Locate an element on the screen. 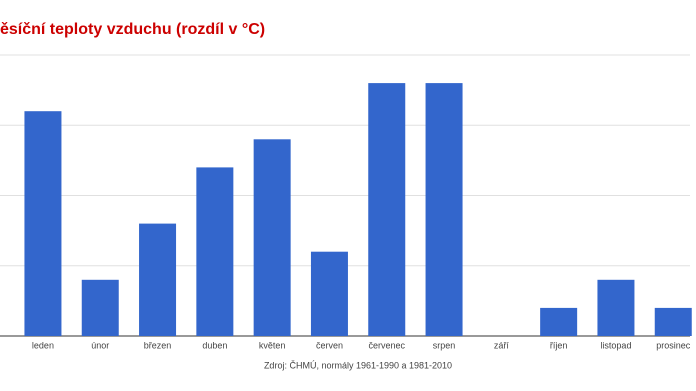  x-tick-label: červen is located at coordinates (329, 345).